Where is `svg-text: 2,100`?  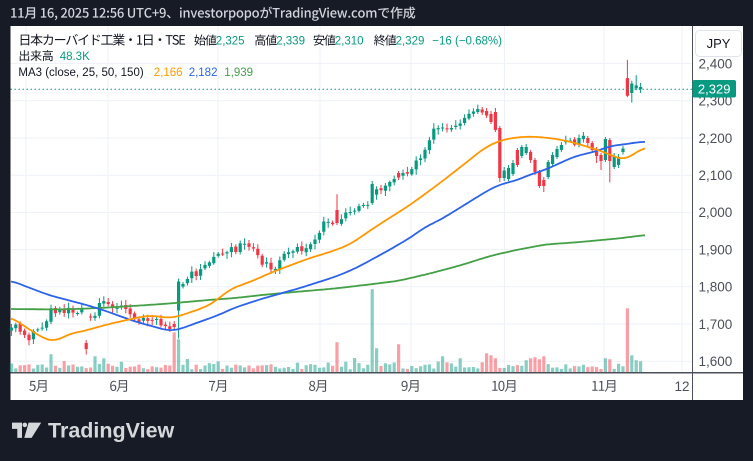
svg-text: 2,100 is located at coordinates (716, 175).